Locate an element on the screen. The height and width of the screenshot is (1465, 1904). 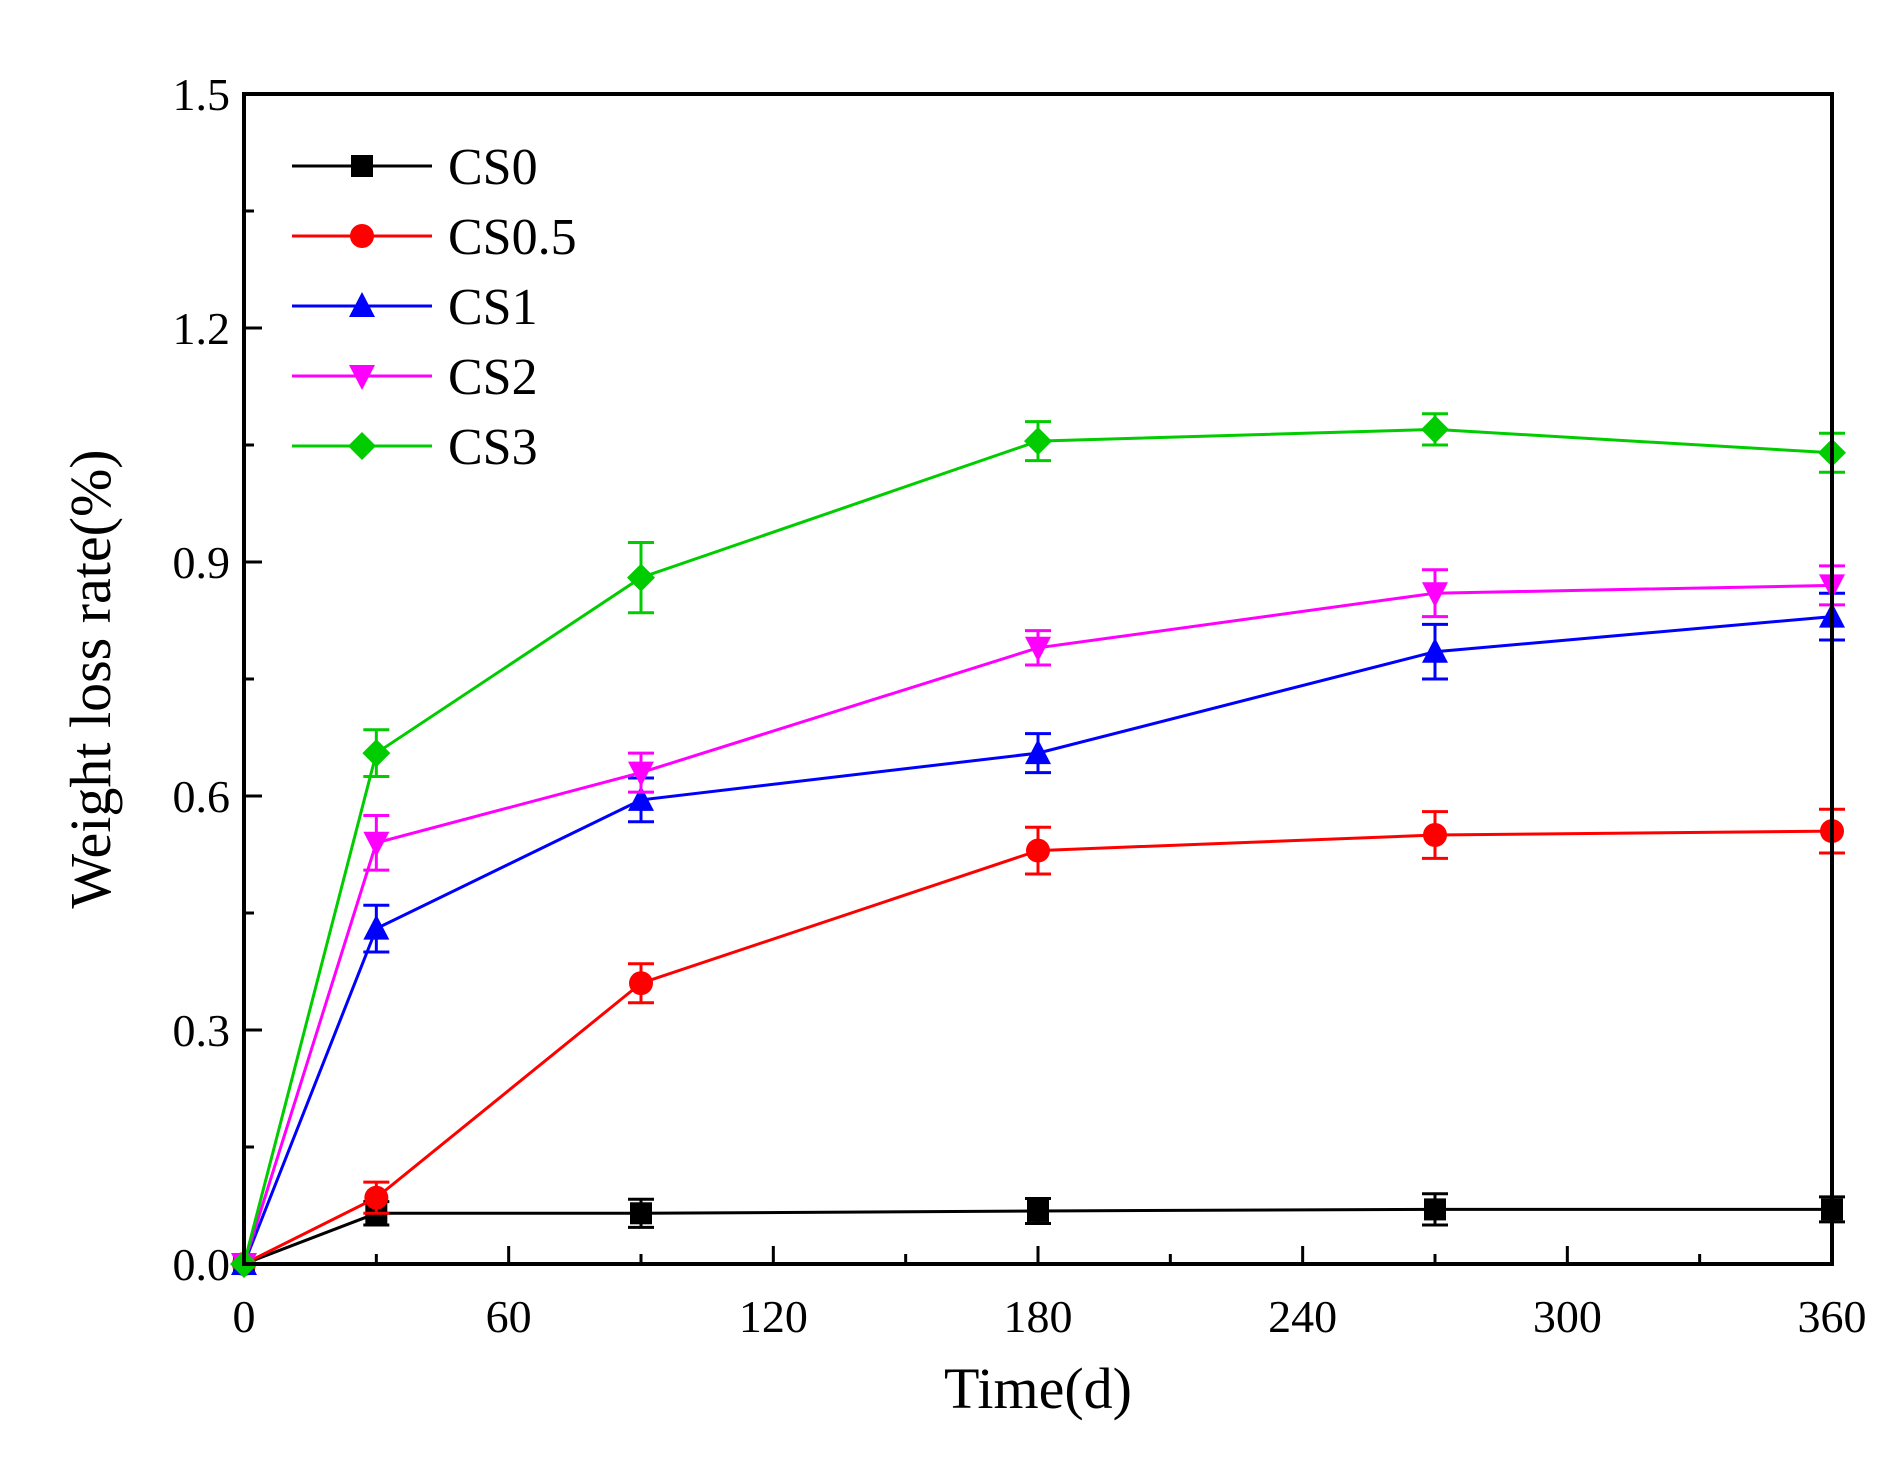
x-tick-label: 360 is located at coordinates (1832, 1316).